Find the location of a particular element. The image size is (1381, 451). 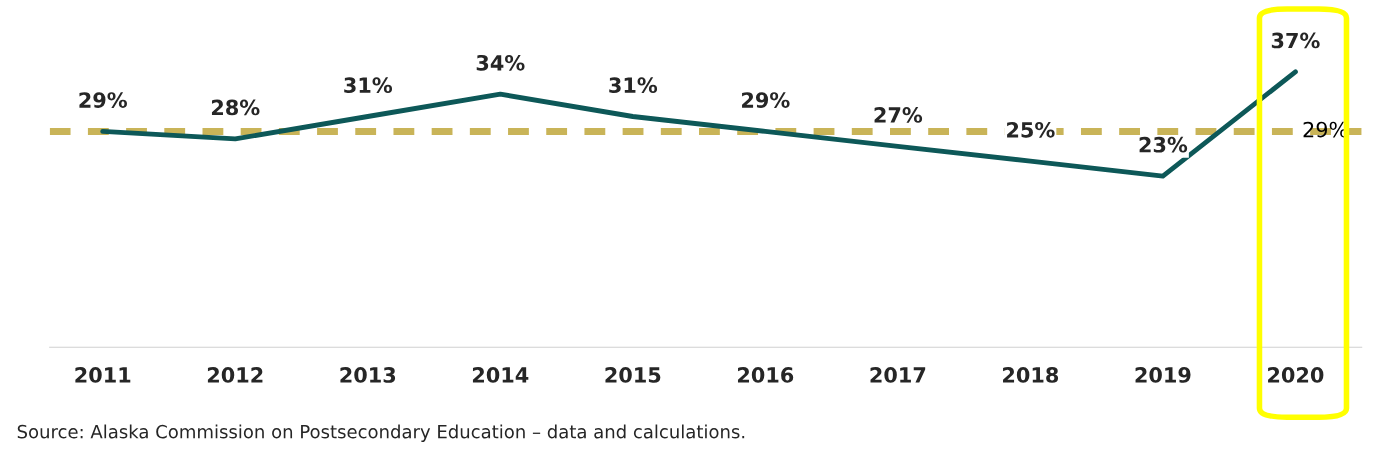

data-label: 25% is located at coordinates (1031, 129).